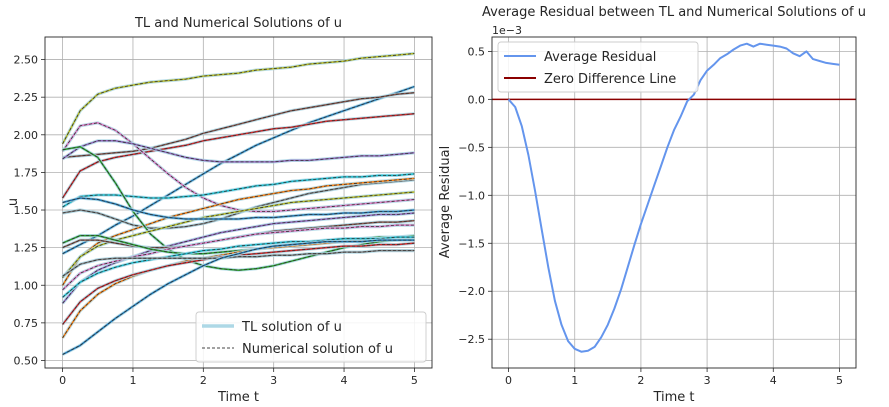 The width and height of the screenshot is (889, 407). I want to click on y-tick-label: 1.25, so click(26, 248).